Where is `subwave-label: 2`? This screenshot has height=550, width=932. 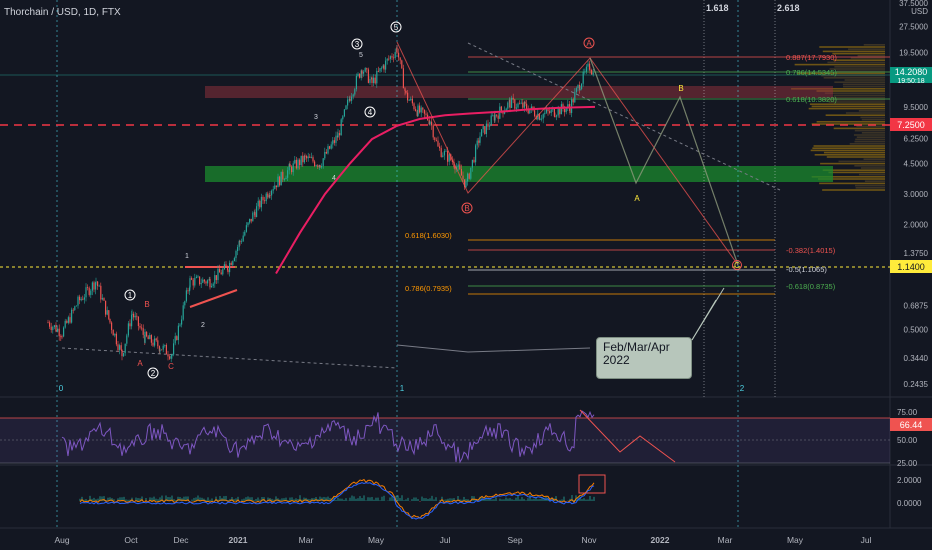 subwave-label: 2 is located at coordinates (203, 325).